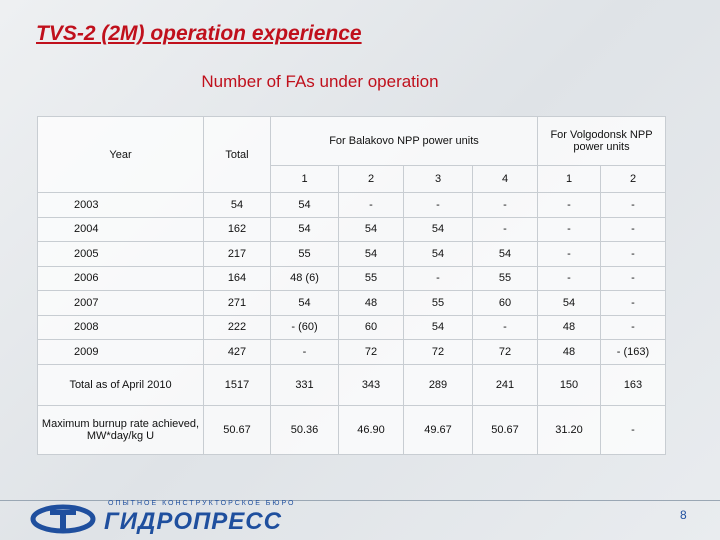 Image resolution: width=720 pixels, height=540 pixels. I want to click on table-cell: 46.90, so click(371, 429).